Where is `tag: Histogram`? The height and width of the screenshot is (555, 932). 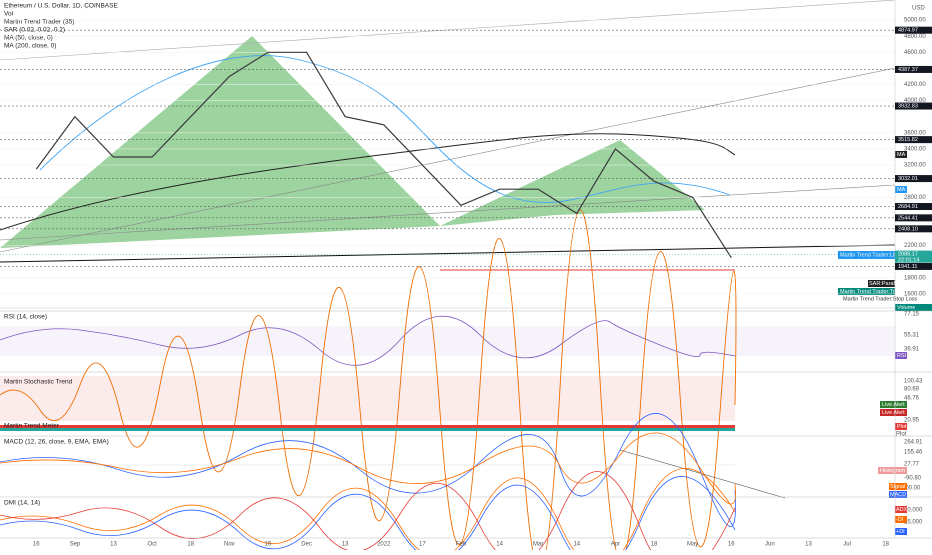 tag: Histogram is located at coordinates (892, 471).